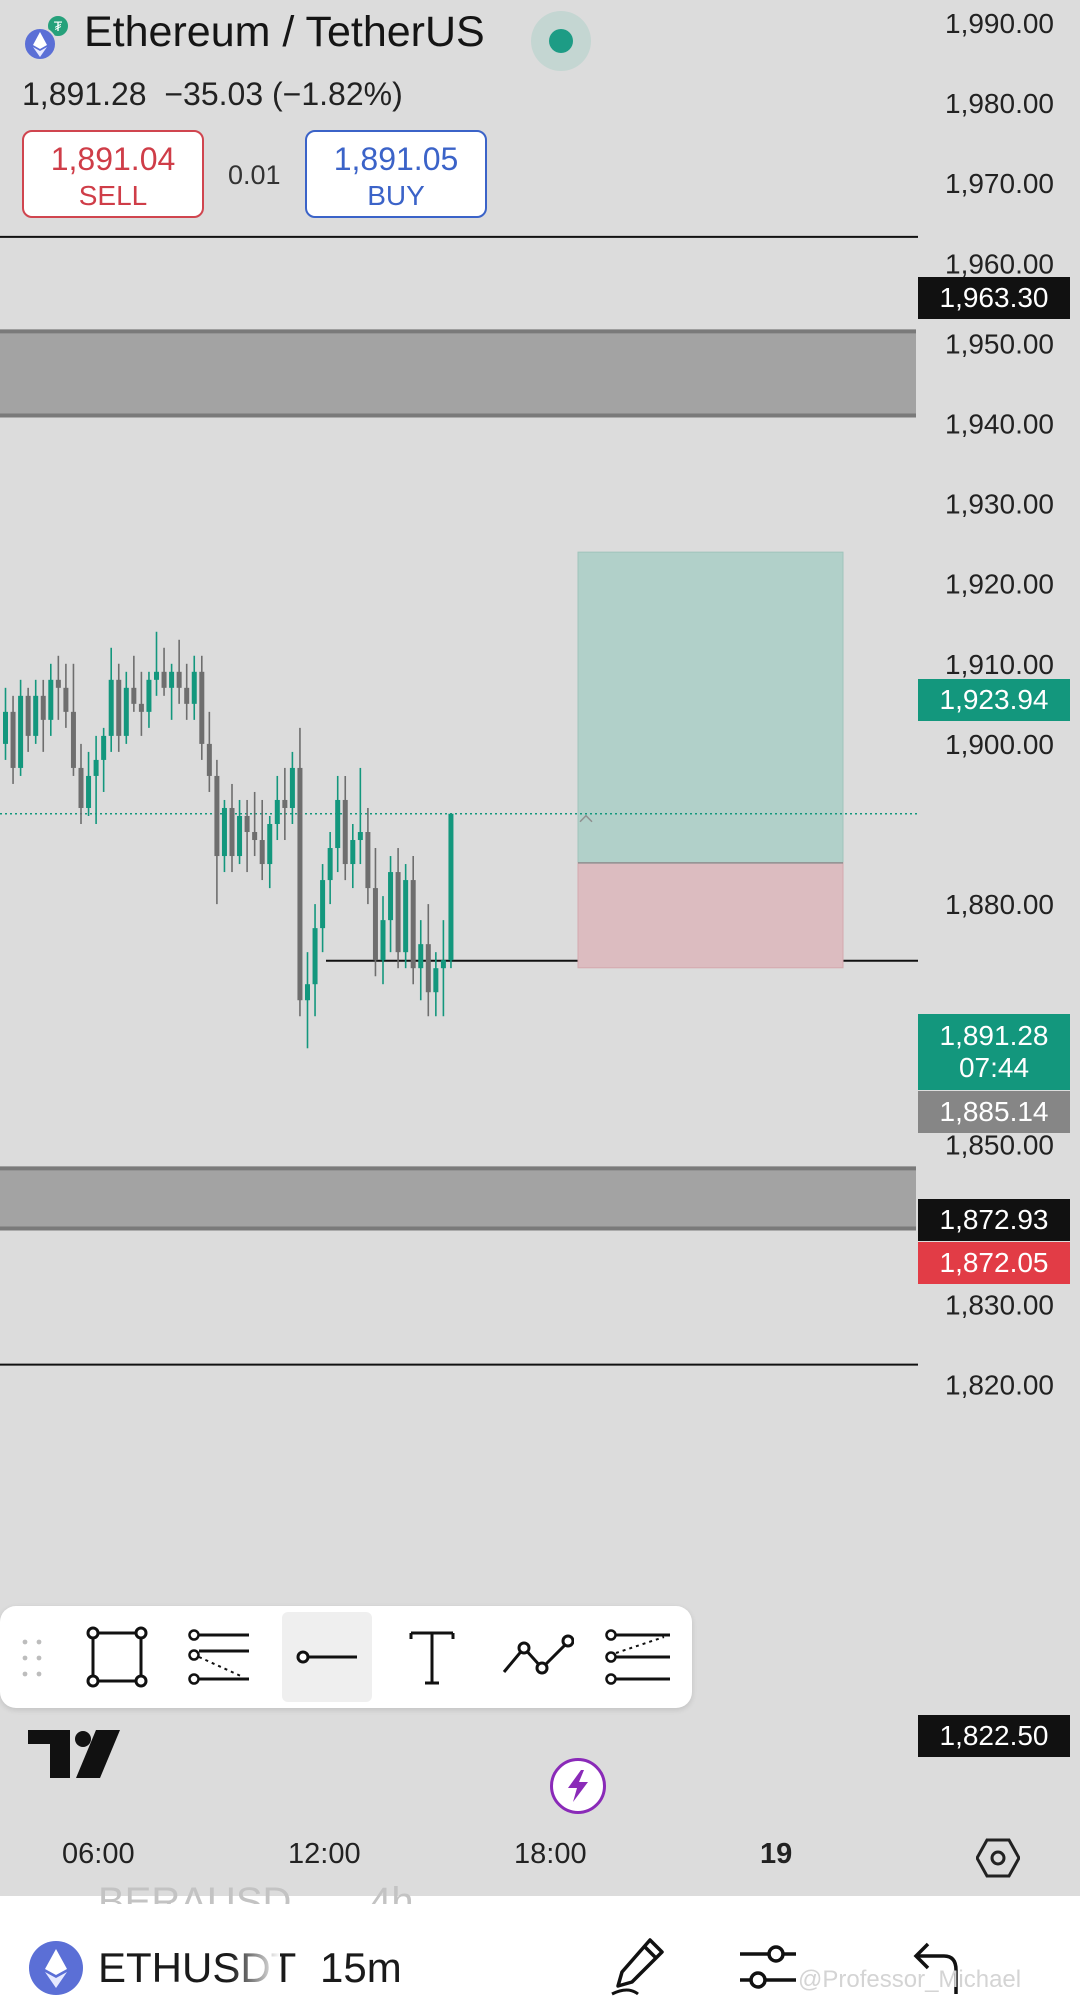  What do you see at coordinates (324, 1854) in the screenshot?
I see `time-label-1200: 12:00` at bounding box center [324, 1854].